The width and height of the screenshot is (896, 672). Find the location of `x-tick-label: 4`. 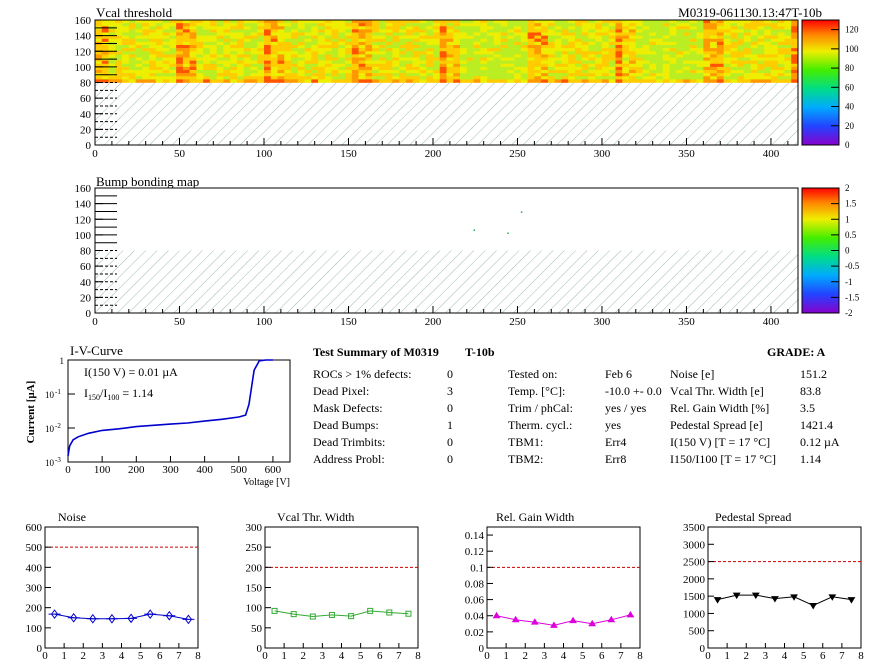

x-tick-label: 4 is located at coordinates (785, 656).